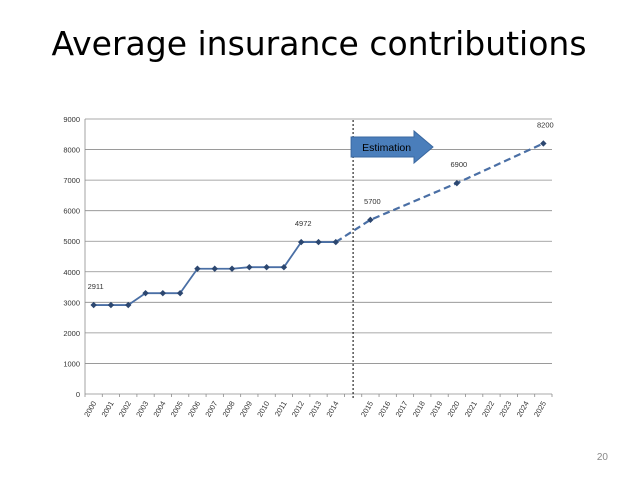 The height and width of the screenshot is (479, 638). What do you see at coordinates (505, 409) in the screenshot?
I see `x-tick-label: 2023` at bounding box center [505, 409].